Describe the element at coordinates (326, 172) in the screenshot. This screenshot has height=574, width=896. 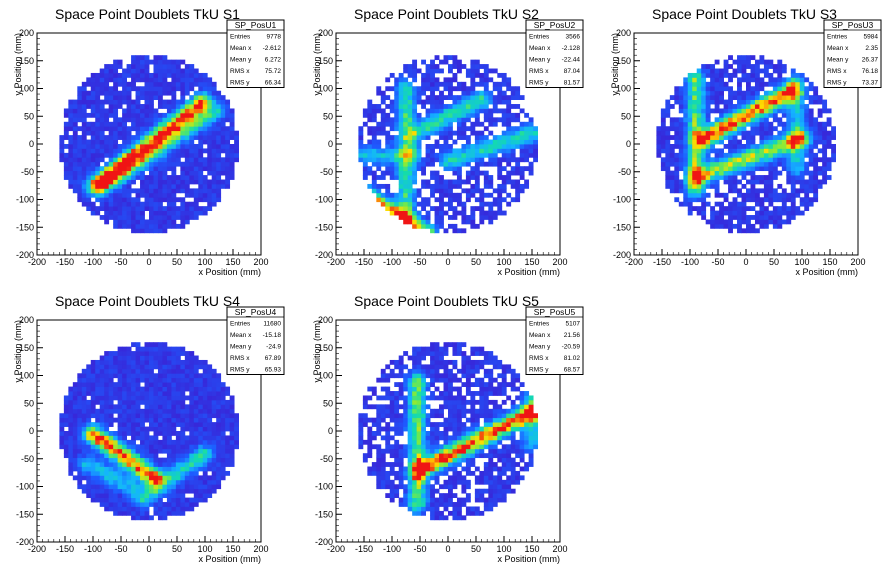
I see `y-tick-label: -50` at that location.